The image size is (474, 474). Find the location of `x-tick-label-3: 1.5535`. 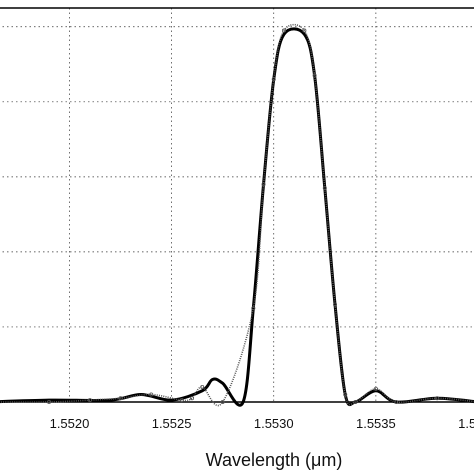

x-tick-label-3: 1.5535 is located at coordinates (376, 423).